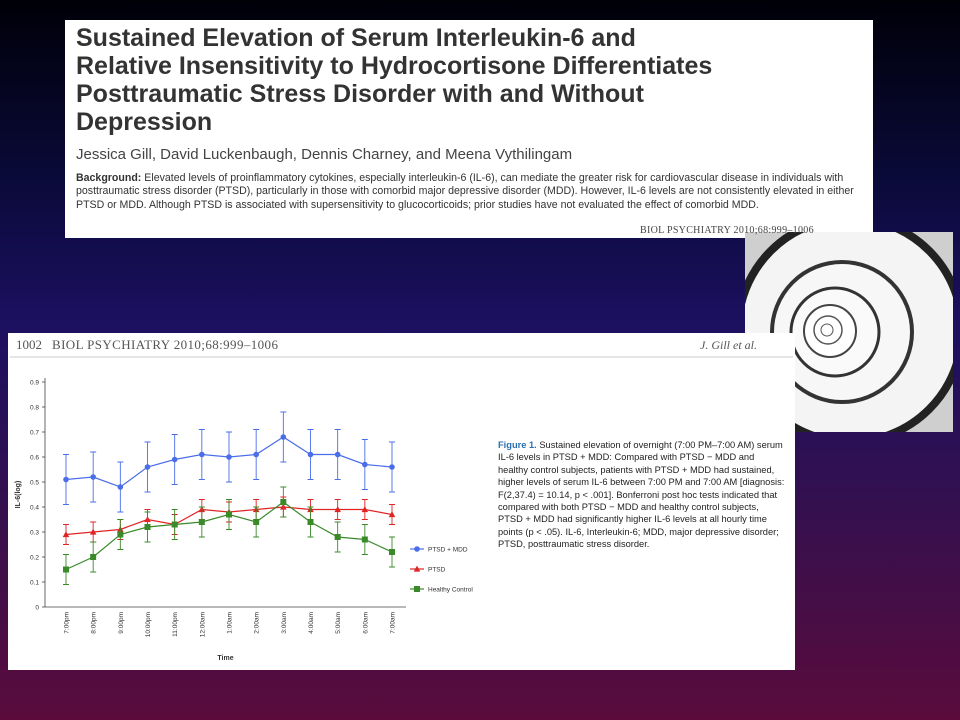 The width and height of the screenshot is (960, 720). What do you see at coordinates (67, 623) in the screenshot?
I see `x-tick-label: 7:00pm` at bounding box center [67, 623].